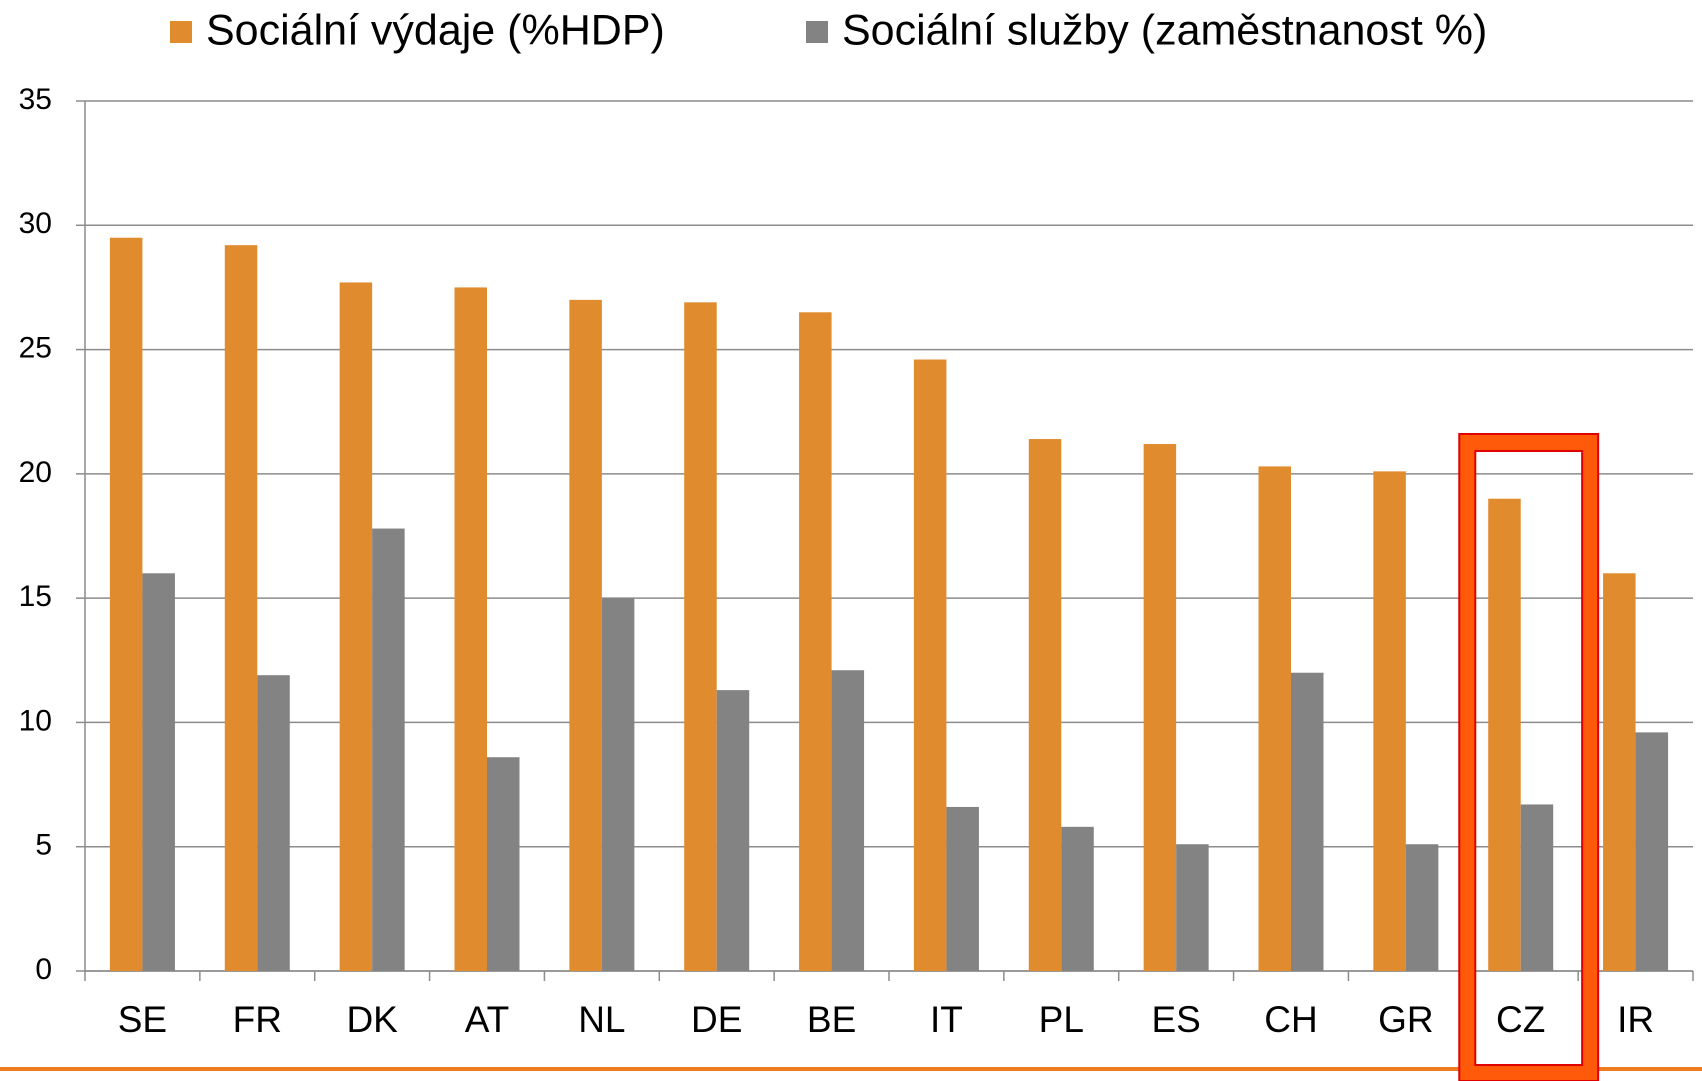  Describe the element at coordinates (257, 1019) in the screenshot. I see `x-tick-label: FR` at that location.